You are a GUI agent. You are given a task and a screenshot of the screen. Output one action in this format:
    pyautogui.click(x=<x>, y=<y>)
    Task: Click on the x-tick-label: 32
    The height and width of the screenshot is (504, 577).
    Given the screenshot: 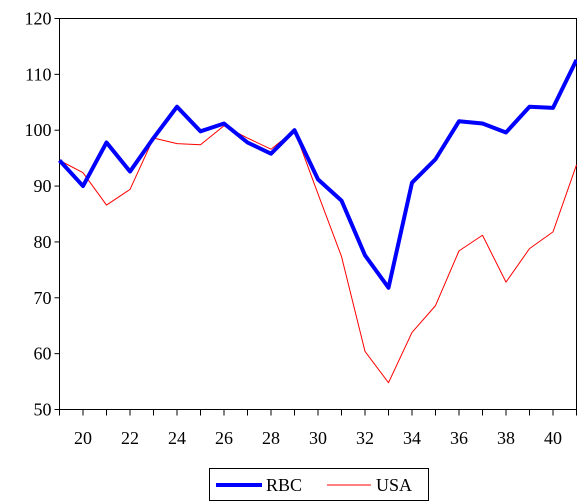 What is the action you would take?
    pyautogui.click(x=365, y=438)
    